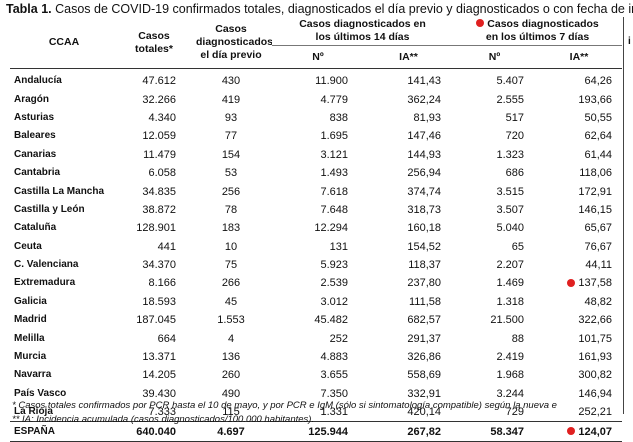 This screenshot has width=633, height=442. What do you see at coordinates (598, 154) in the screenshot?
I see `ia-7d-cell: 61,44` at bounding box center [598, 154].